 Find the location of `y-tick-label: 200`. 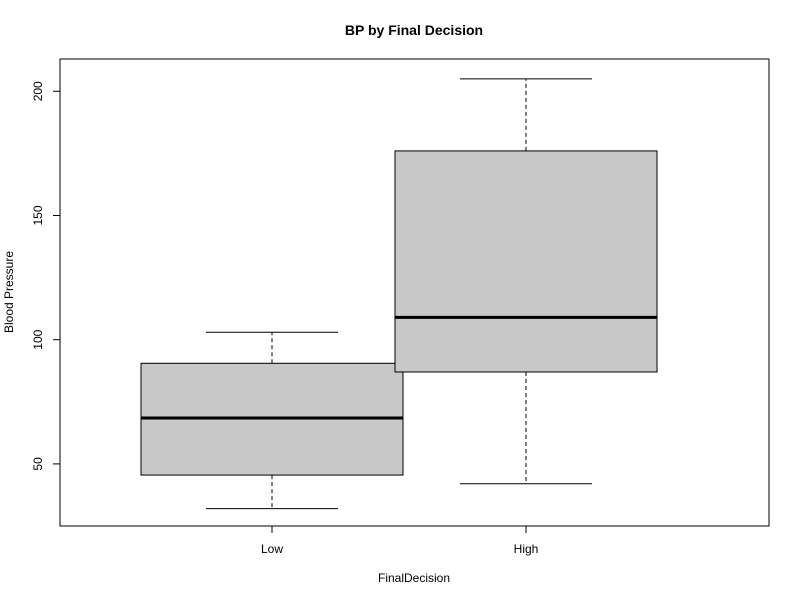

y-tick-label: 200 is located at coordinates (38, 91).